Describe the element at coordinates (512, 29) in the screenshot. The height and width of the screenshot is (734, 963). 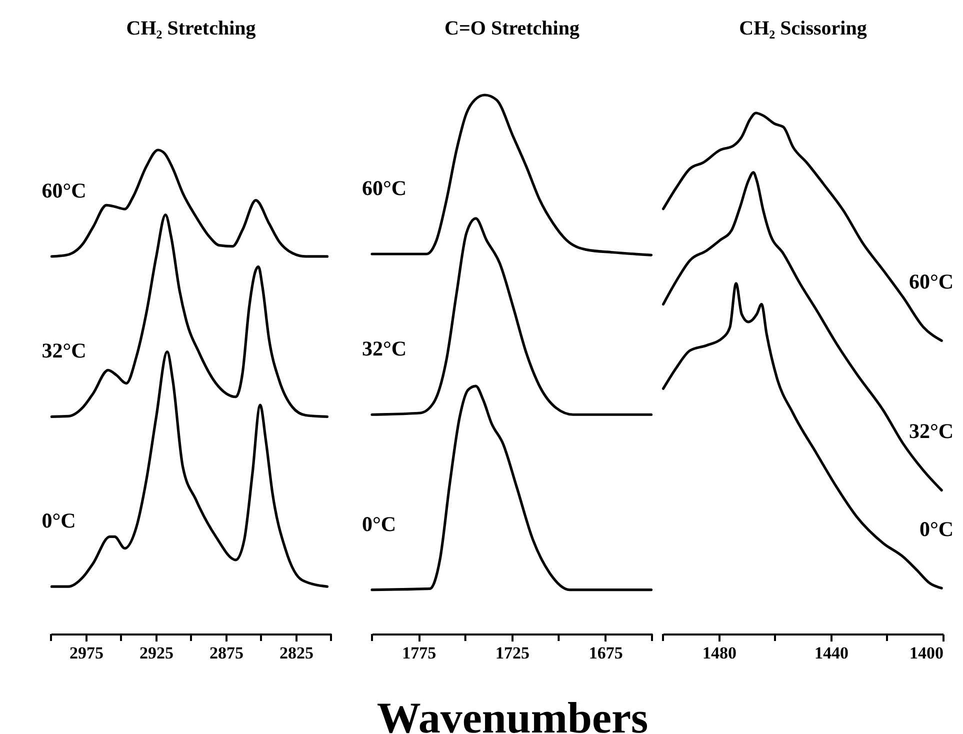
I see `chart-title: C=O Stretching` at that location.